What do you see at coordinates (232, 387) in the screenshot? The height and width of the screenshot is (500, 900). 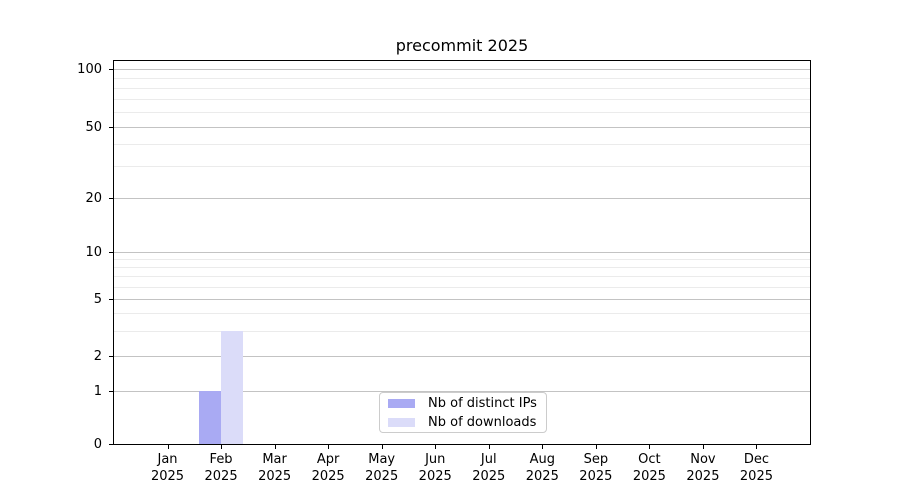 I see `bar-downloads` at bounding box center [232, 387].